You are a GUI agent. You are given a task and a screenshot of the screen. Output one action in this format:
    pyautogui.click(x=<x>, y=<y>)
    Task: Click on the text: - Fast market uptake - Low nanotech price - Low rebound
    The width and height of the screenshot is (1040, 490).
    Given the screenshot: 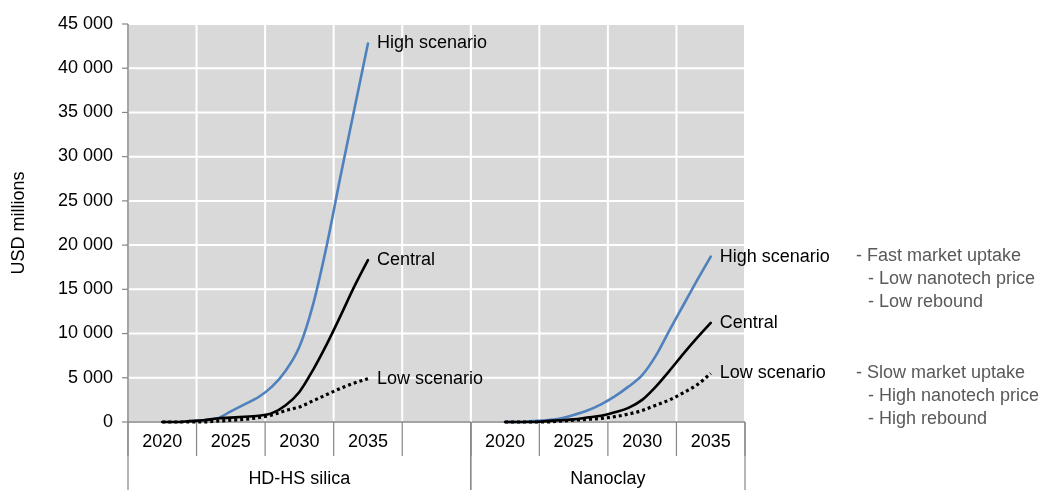 What is the action you would take?
    pyautogui.click(x=946, y=278)
    